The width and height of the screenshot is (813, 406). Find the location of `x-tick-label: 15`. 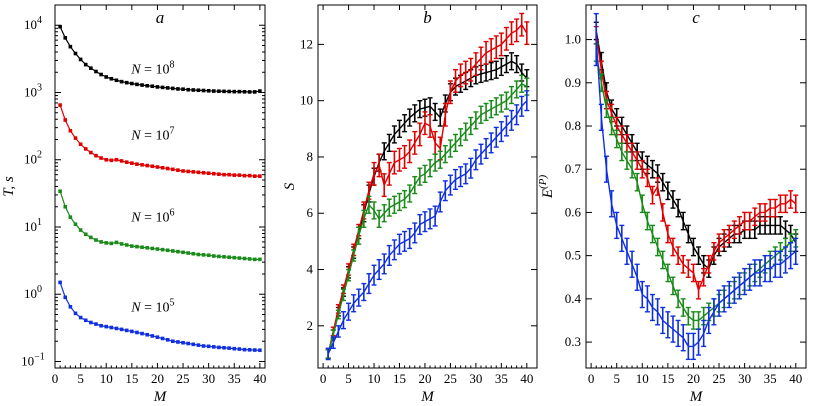

x-tick-label: 15 is located at coordinates (399, 378).